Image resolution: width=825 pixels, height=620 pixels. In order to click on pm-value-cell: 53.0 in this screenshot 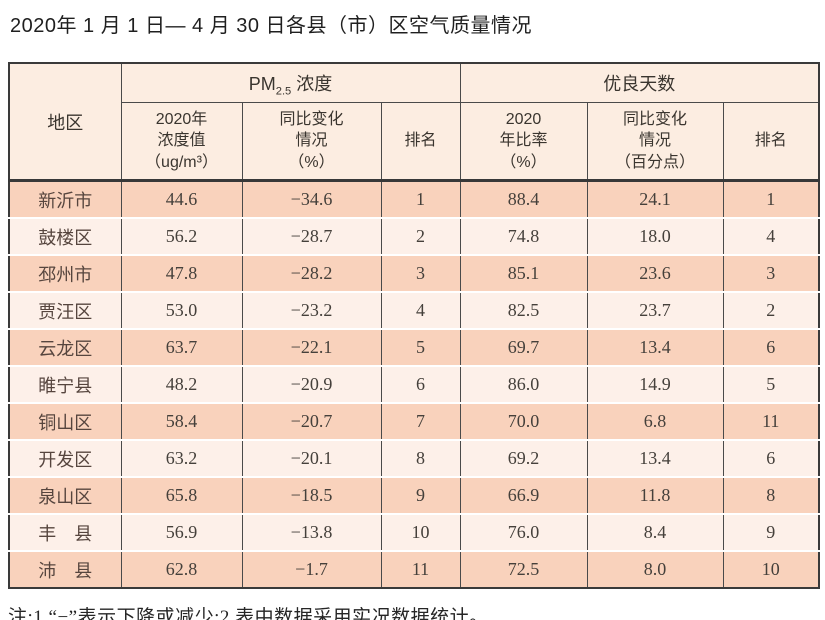, I will do `click(181, 310)`.